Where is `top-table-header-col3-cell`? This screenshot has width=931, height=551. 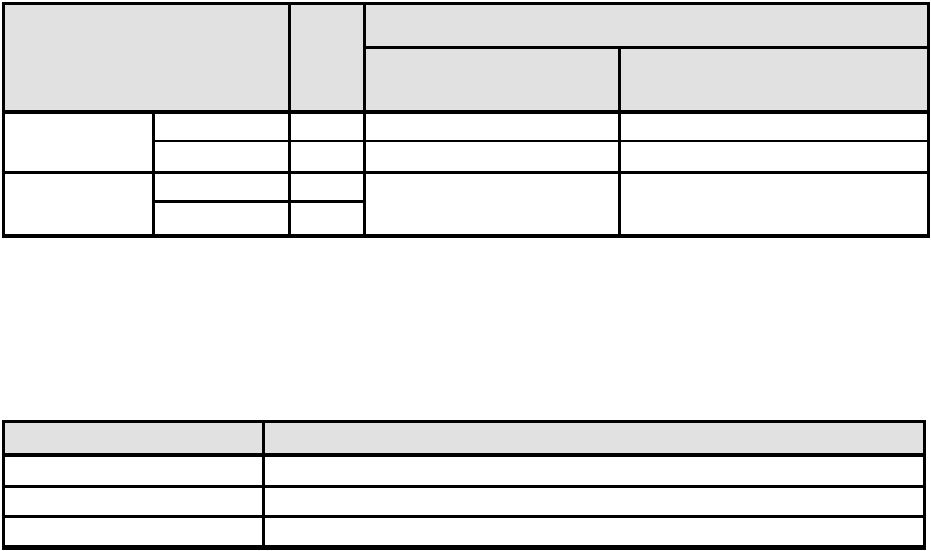 top-table-header-col3-cell is located at coordinates (327, 58).